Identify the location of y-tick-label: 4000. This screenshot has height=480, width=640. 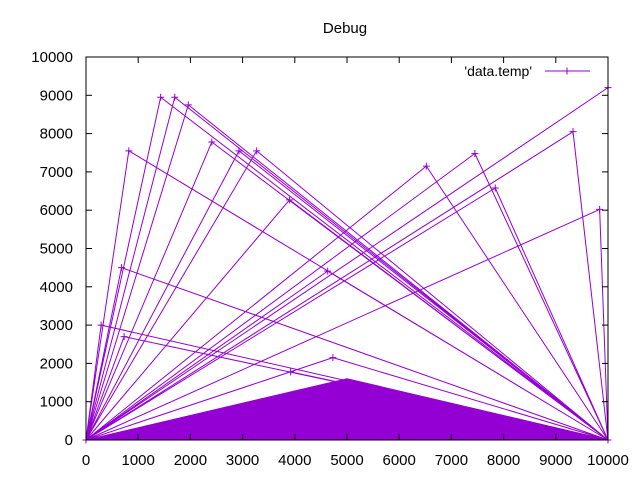
(56, 287).